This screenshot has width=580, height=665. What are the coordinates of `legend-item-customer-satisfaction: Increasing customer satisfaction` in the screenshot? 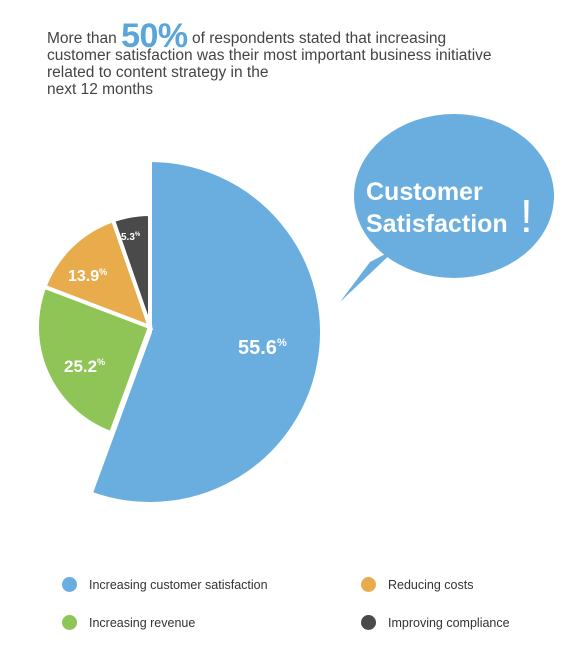 It's located at (165, 584).